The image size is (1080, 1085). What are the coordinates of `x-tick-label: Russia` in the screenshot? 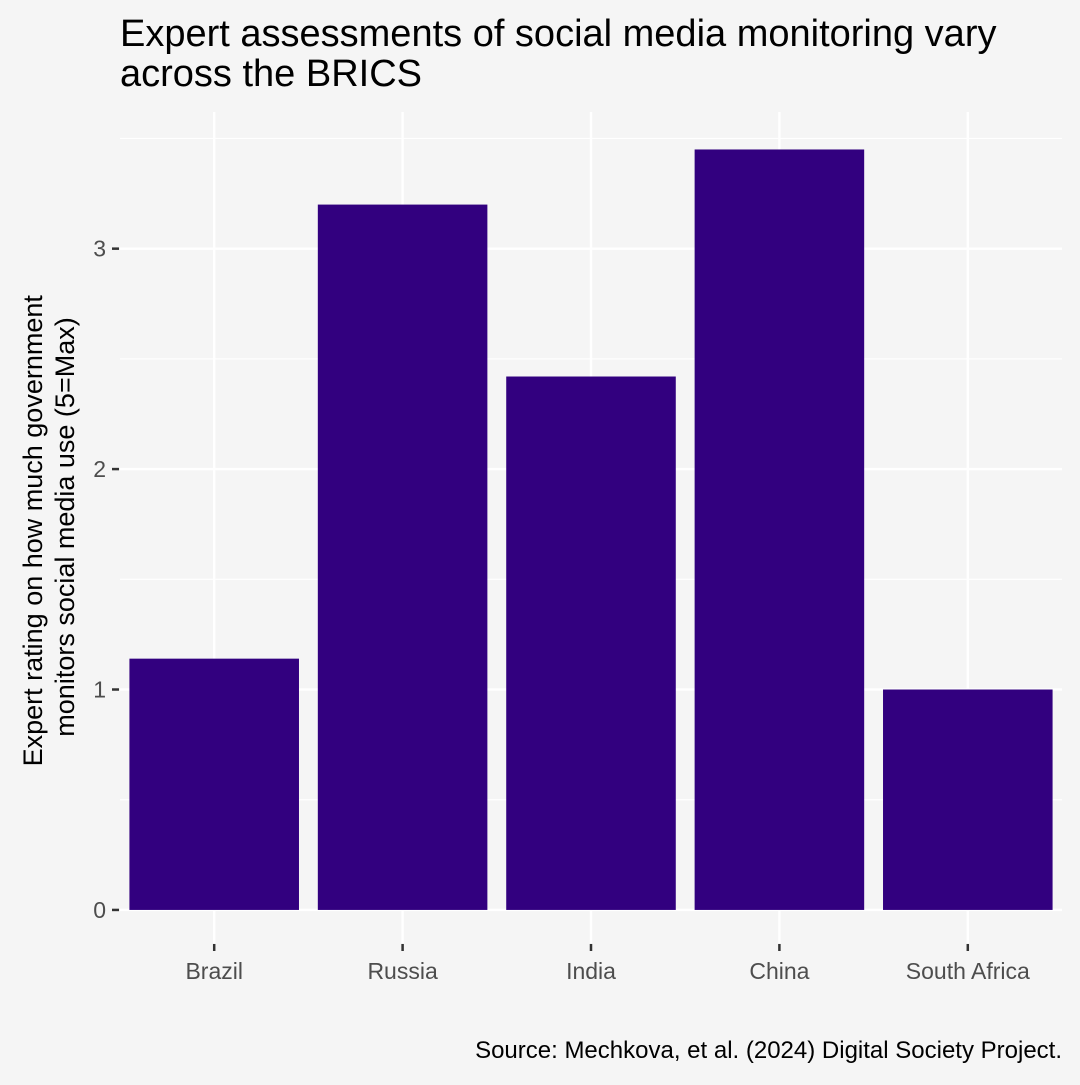 It's located at (402, 971).